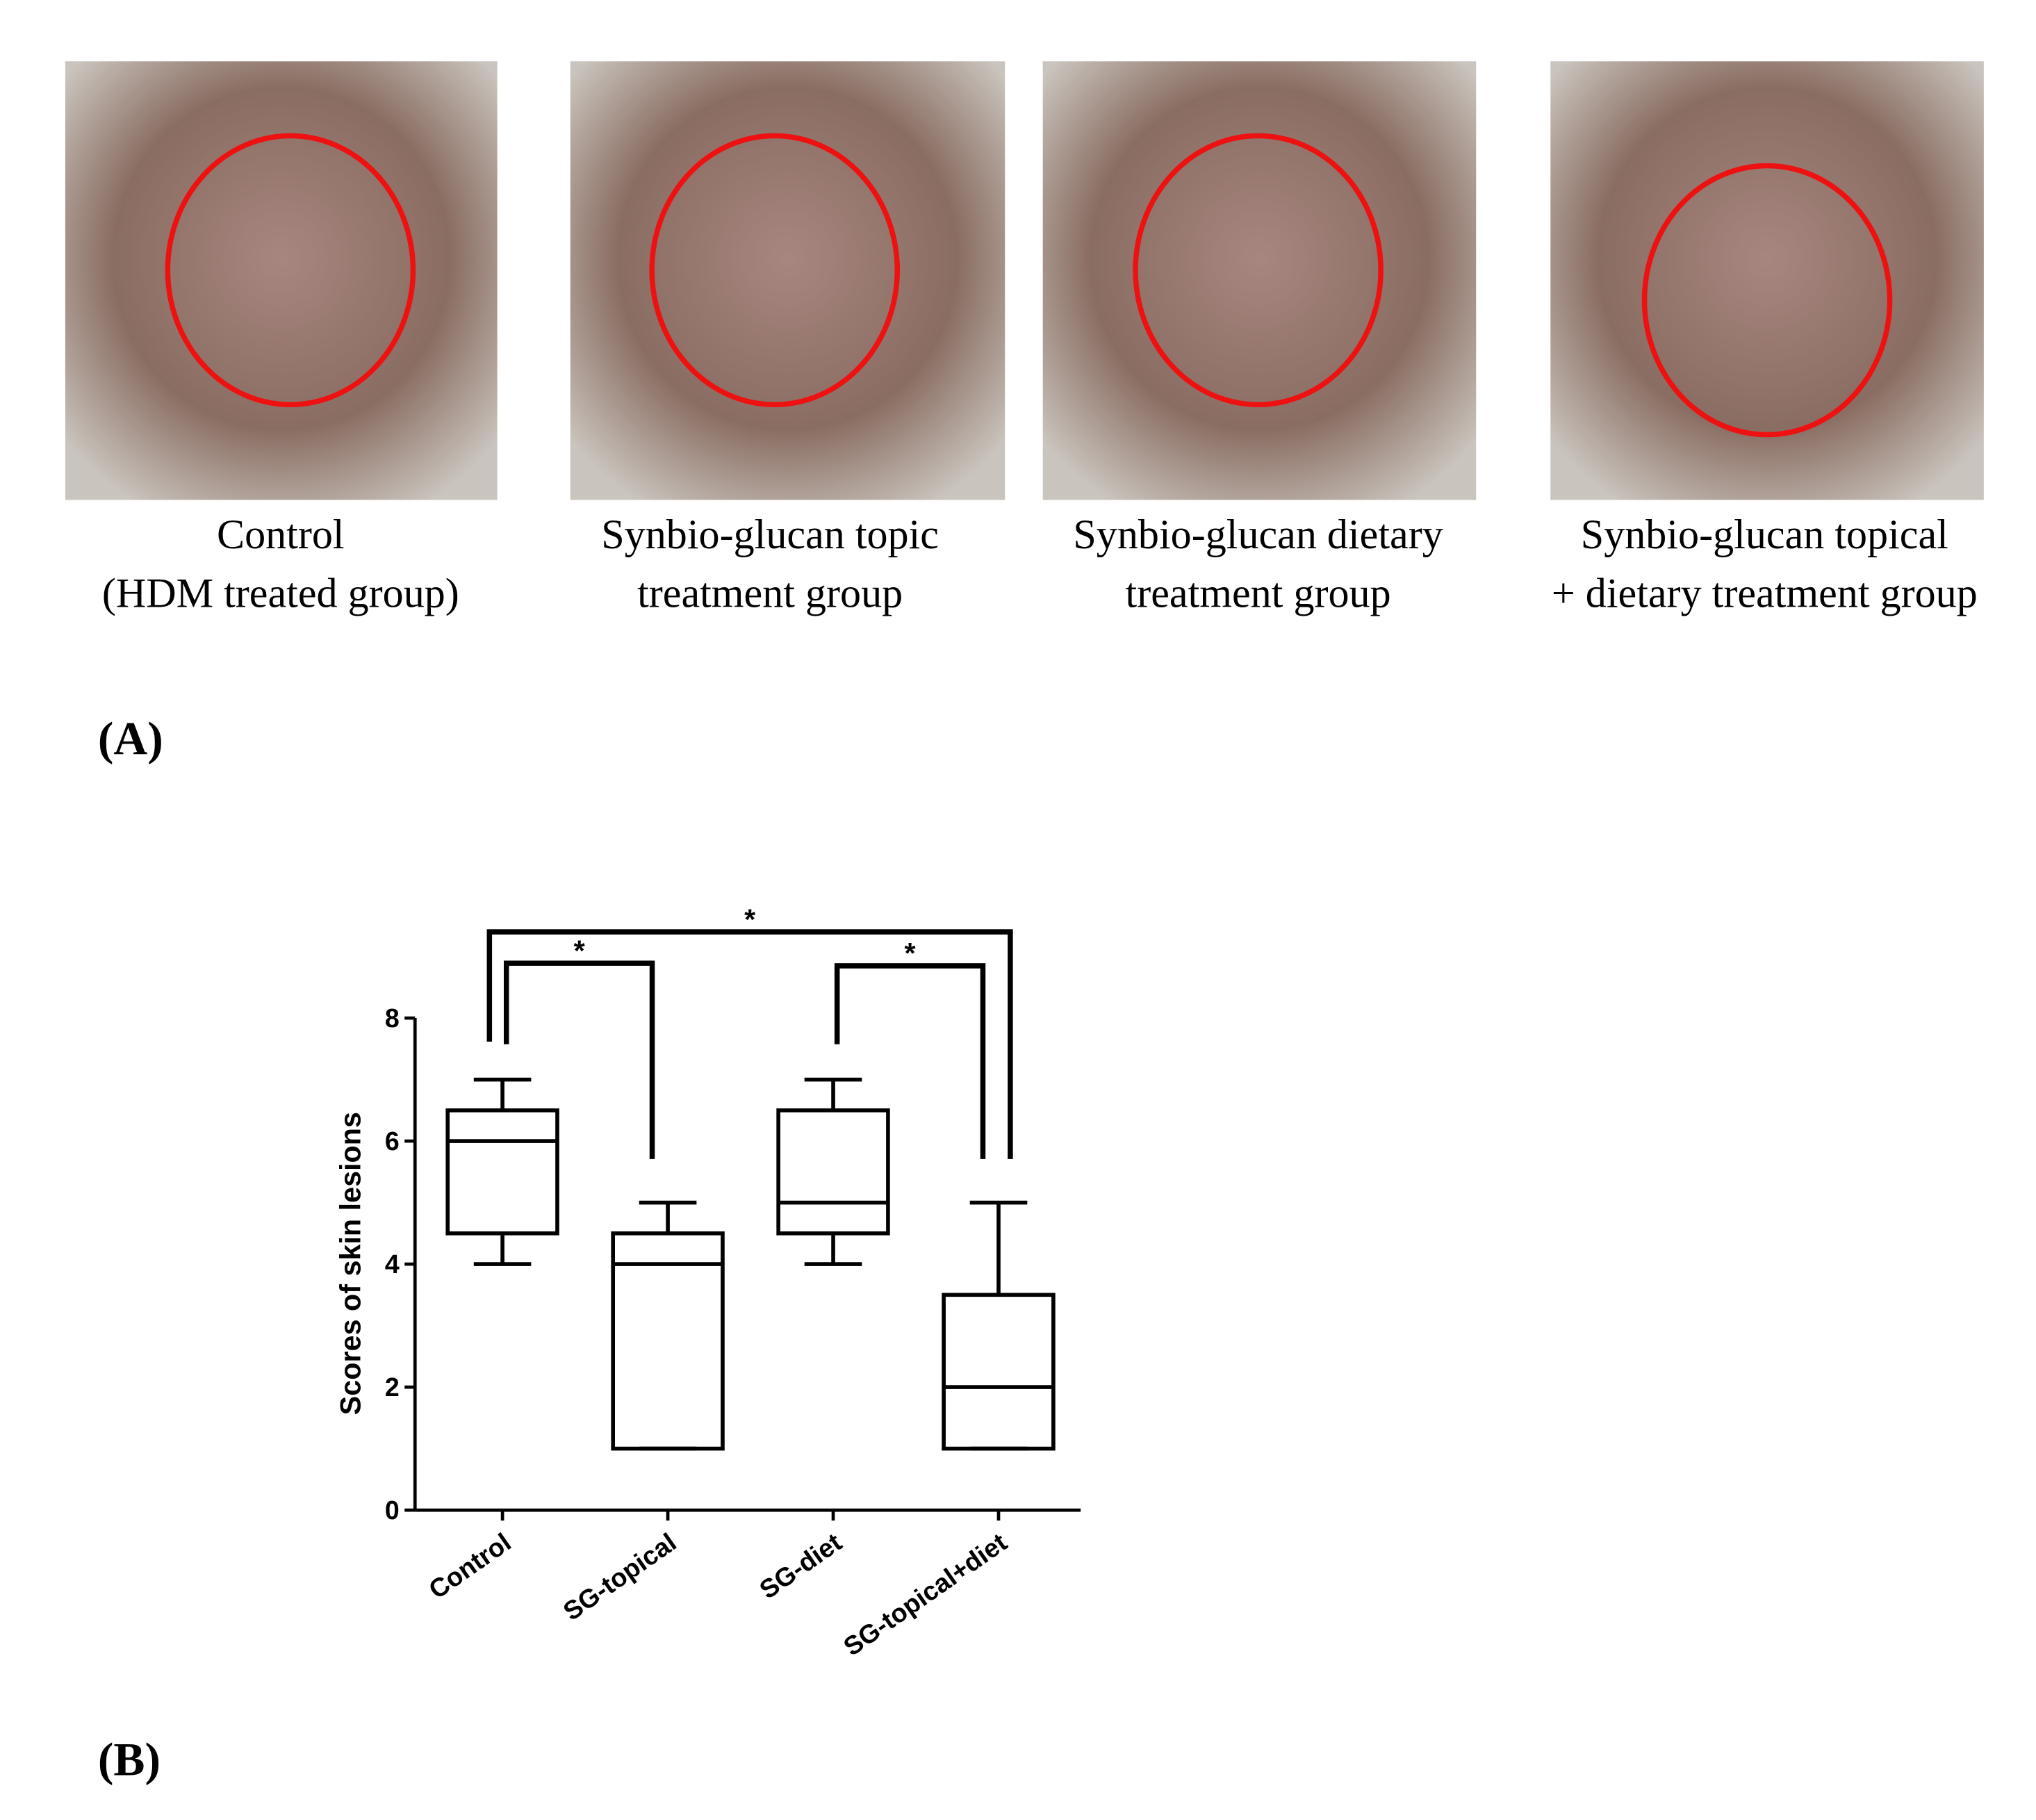 Image resolution: width=2036 pixels, height=1820 pixels. I want to click on panel-label: (B), so click(129, 1759).